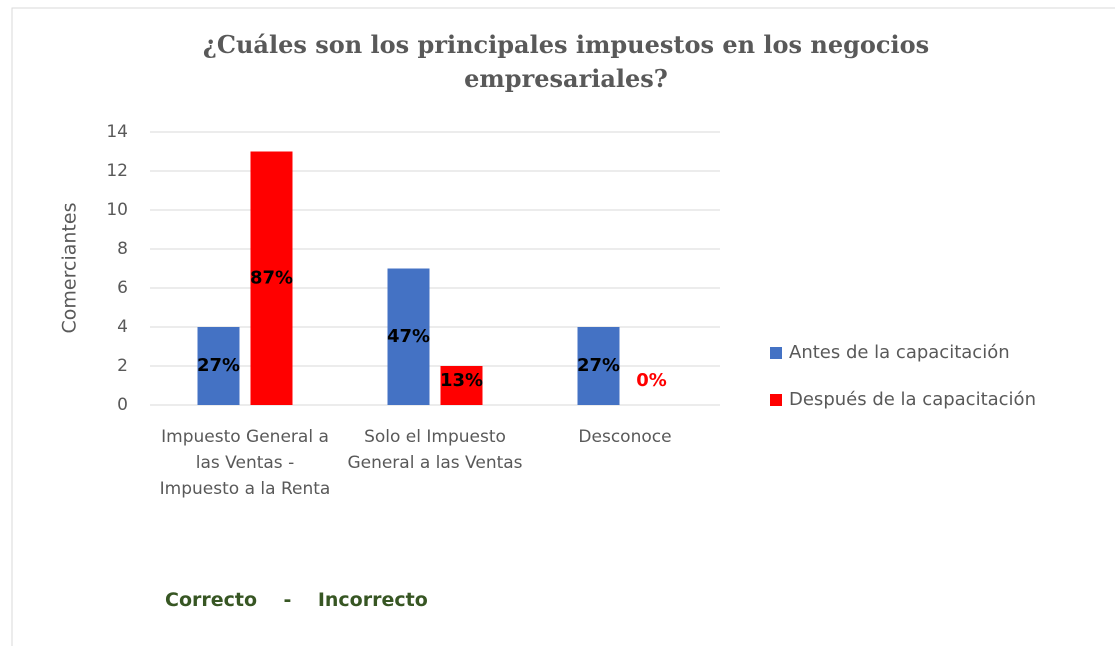 The image size is (1115, 646). What do you see at coordinates (461, 380) in the screenshot?
I see `data-label: 13%` at bounding box center [461, 380].